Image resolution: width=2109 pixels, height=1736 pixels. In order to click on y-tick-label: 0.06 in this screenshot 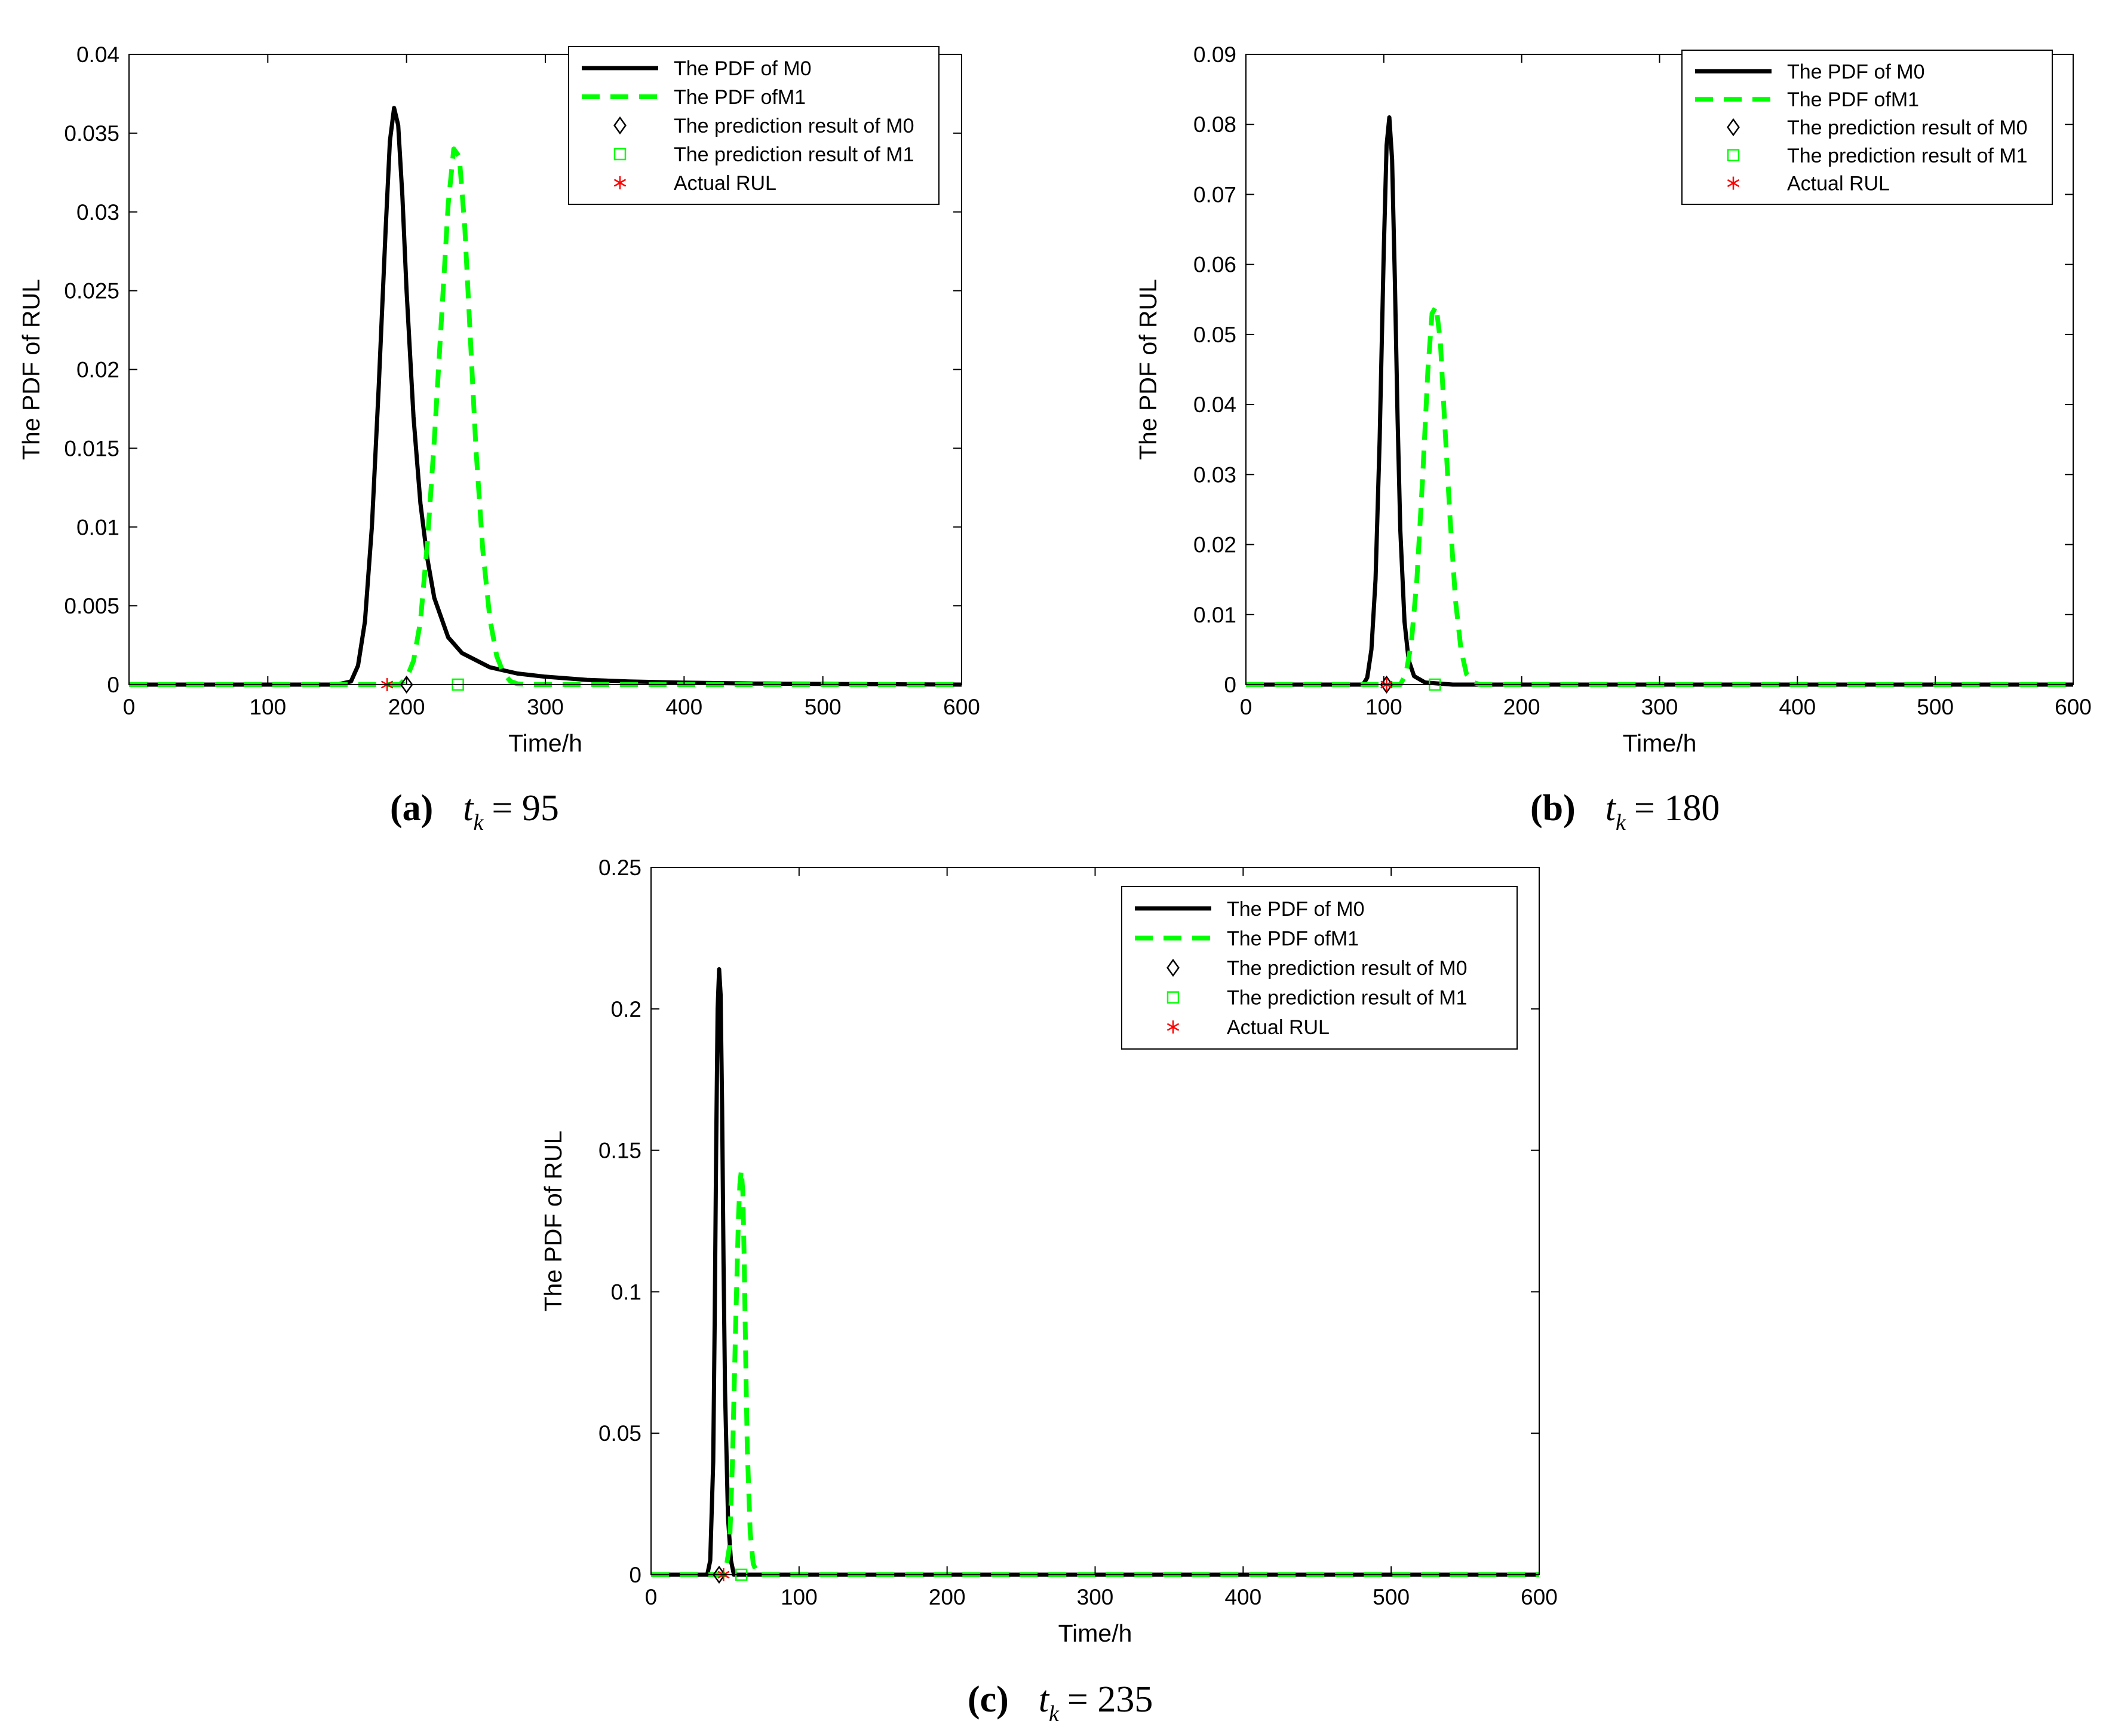, I will do `click(1215, 265)`.